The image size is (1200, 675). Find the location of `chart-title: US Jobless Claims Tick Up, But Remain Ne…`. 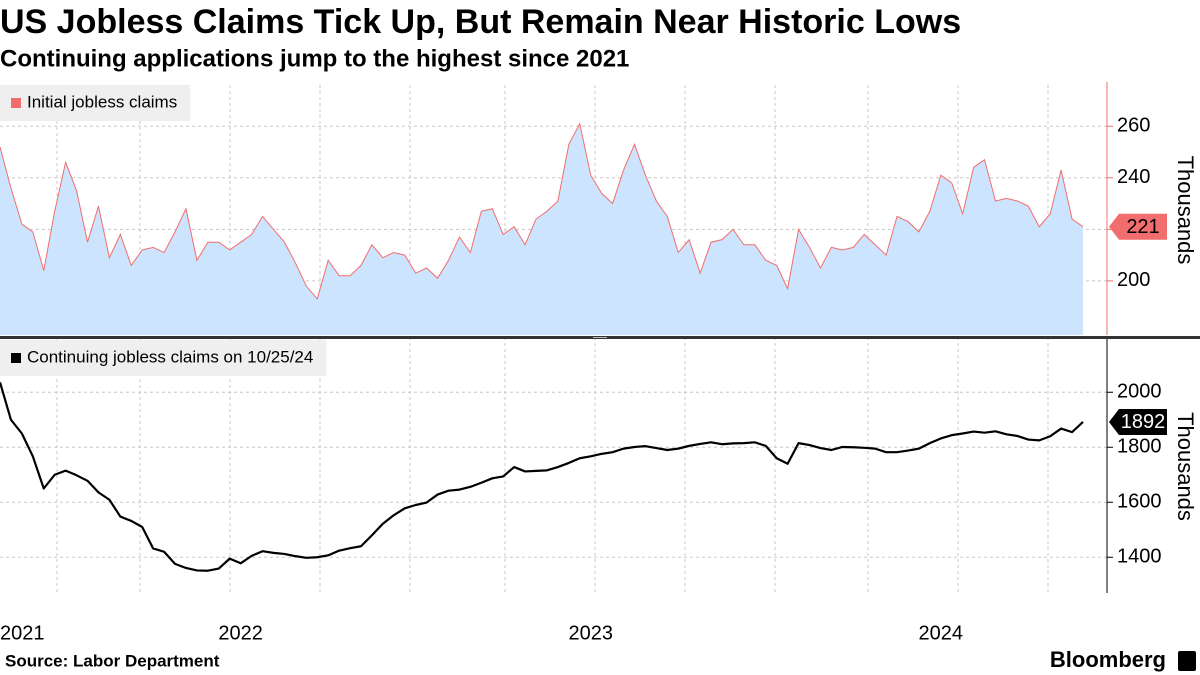

chart-title: US Jobless Claims Tick Up, But Remain Ne… is located at coordinates (480, 22).